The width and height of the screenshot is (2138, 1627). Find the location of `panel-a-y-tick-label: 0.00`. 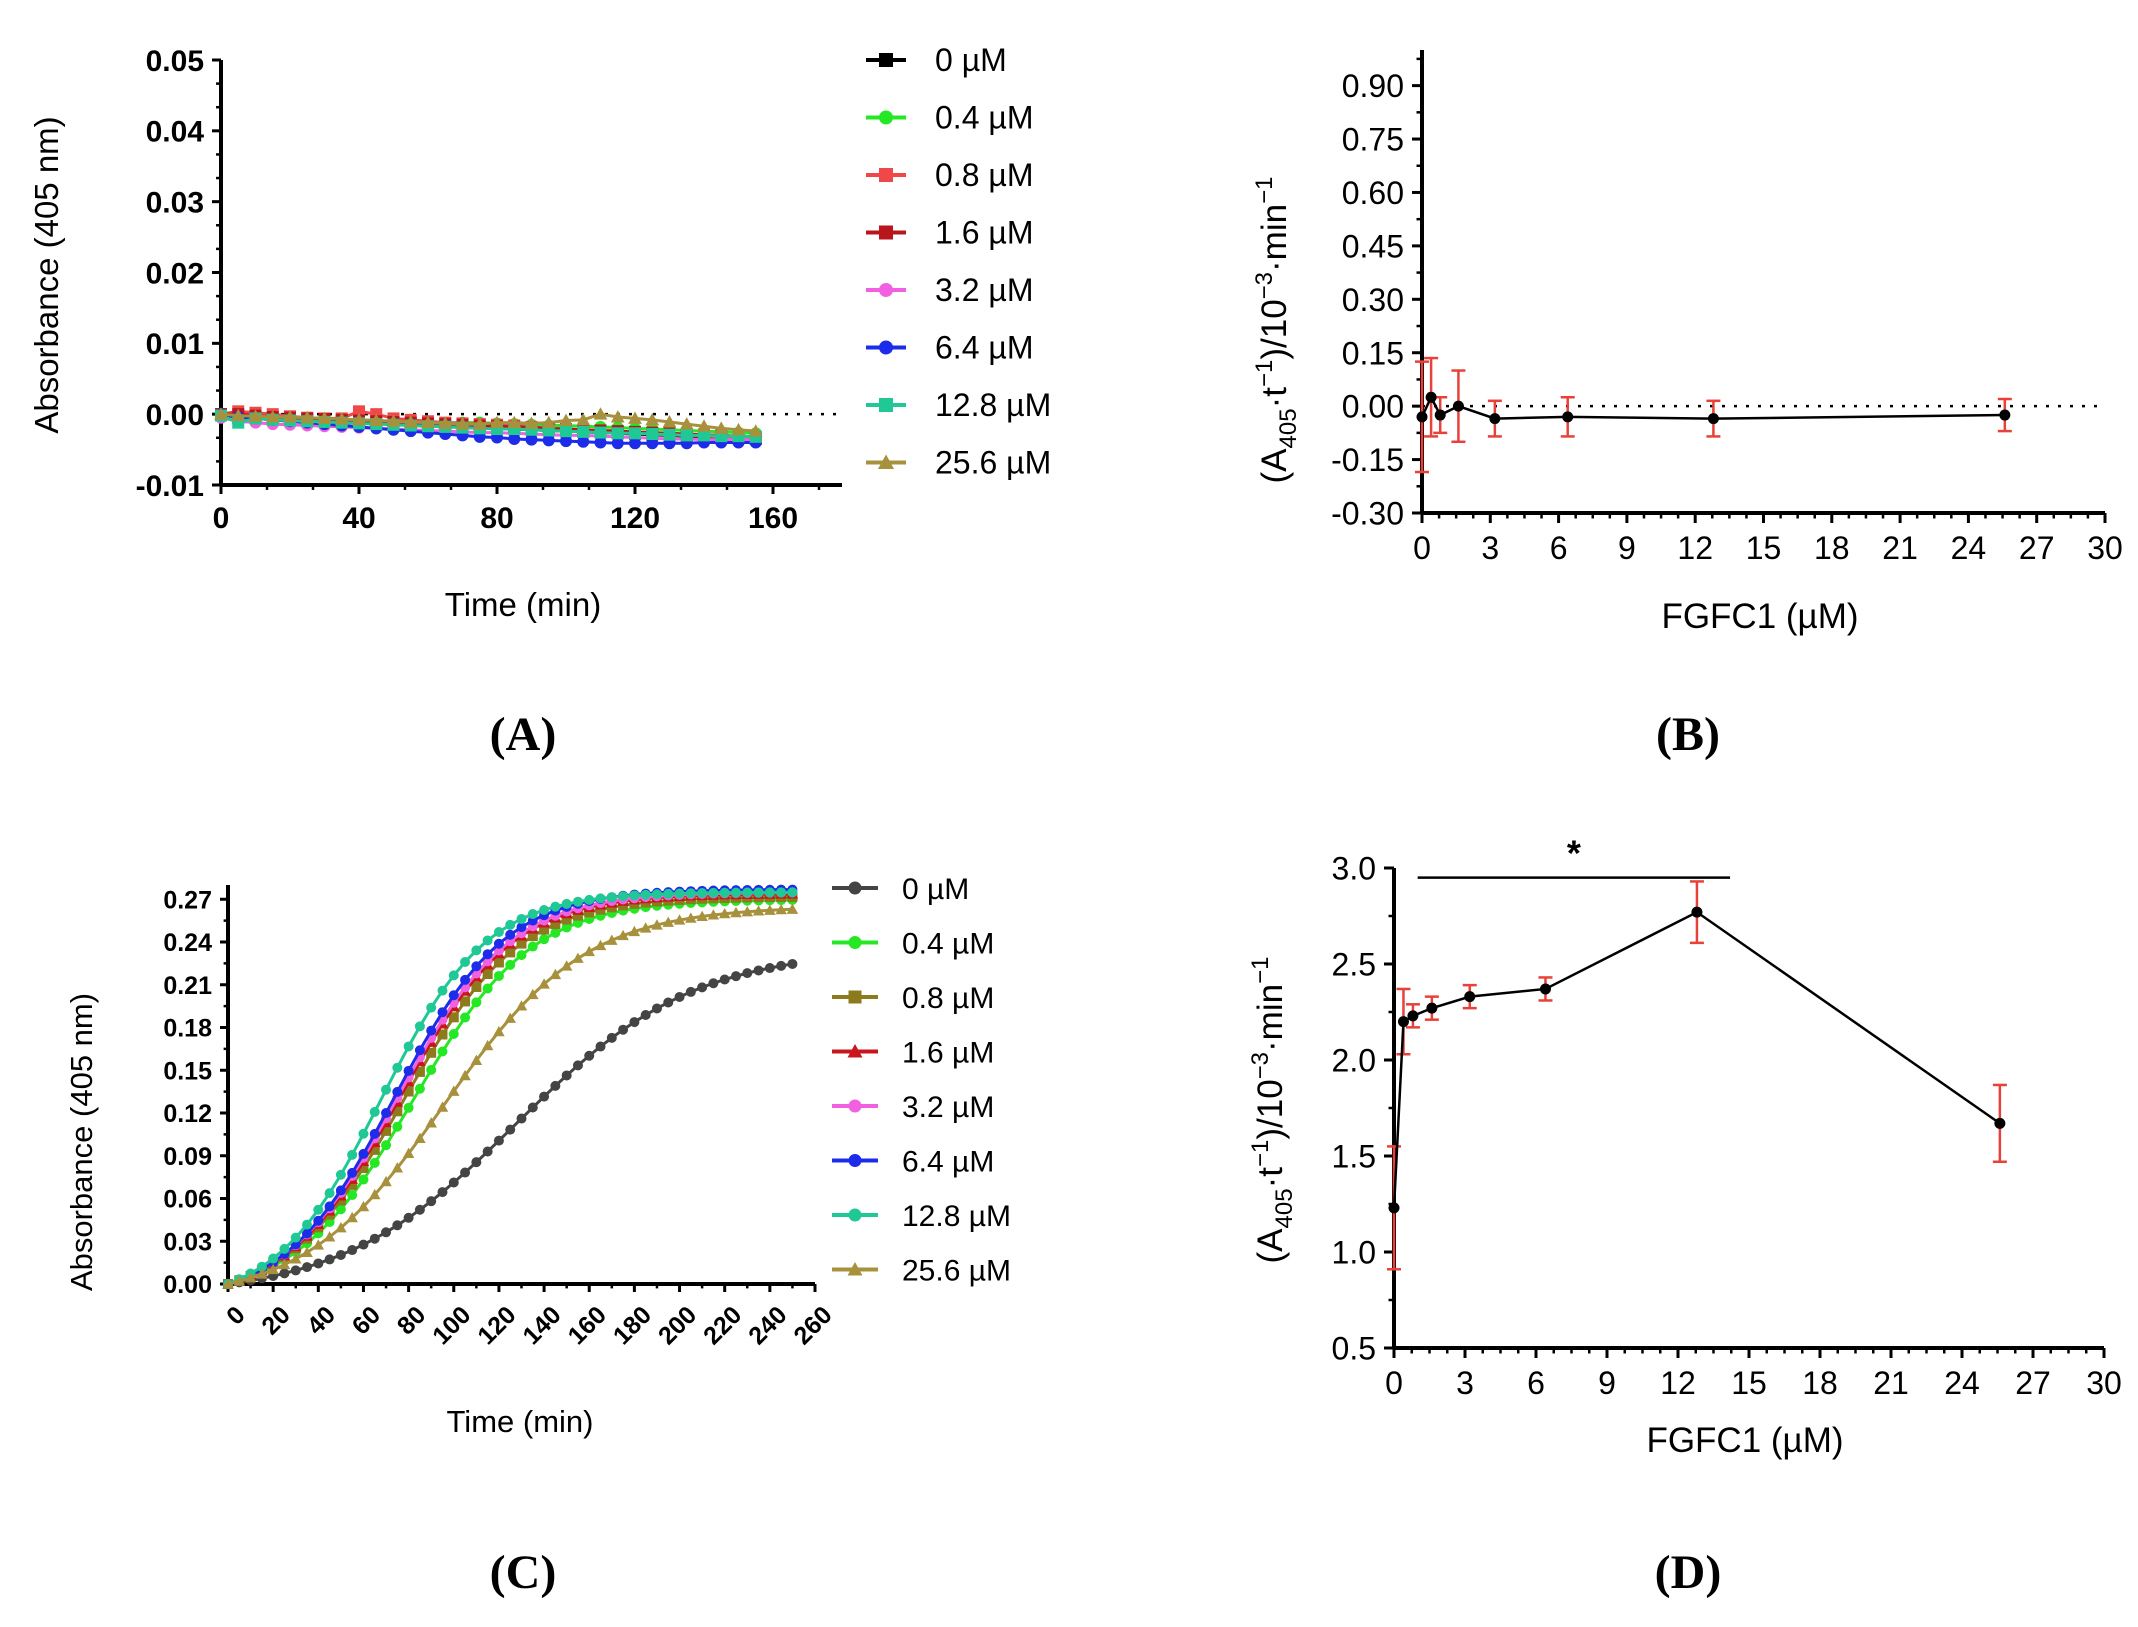

panel-a-y-tick-label: 0.00 is located at coordinates (175, 415).